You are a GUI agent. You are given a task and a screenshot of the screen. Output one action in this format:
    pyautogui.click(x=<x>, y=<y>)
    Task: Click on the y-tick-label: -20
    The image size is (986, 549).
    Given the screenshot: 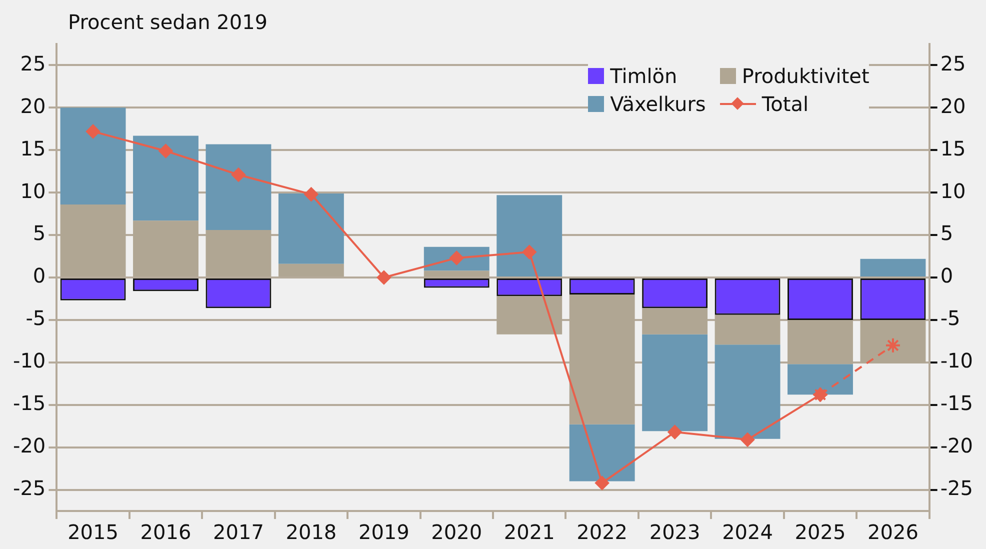 What is the action you would take?
    pyautogui.click(x=29, y=446)
    